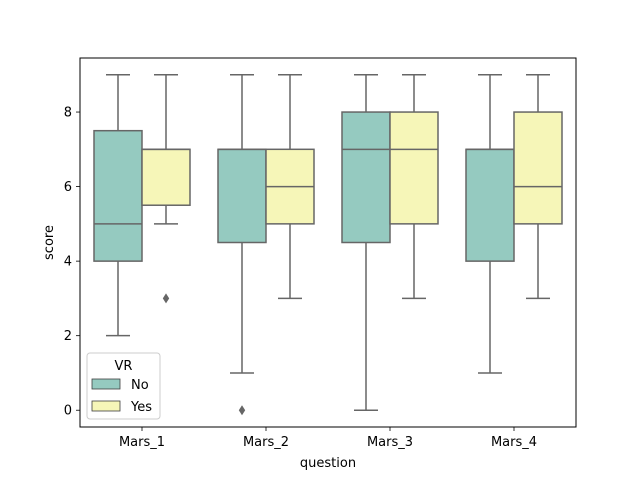 This screenshot has width=640, height=480. I want to click on y-tick-label: 6, so click(68, 187).